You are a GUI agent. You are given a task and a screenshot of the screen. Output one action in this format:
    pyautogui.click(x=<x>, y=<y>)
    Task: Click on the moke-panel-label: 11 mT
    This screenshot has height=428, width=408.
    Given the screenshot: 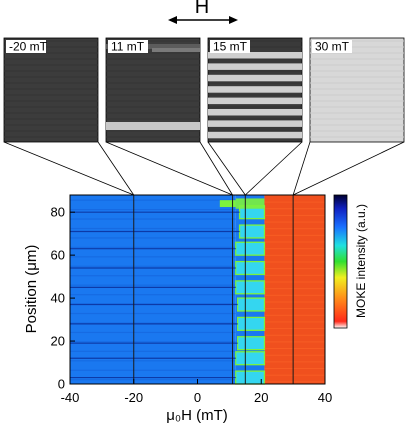 What is the action you would take?
    pyautogui.click(x=128, y=47)
    